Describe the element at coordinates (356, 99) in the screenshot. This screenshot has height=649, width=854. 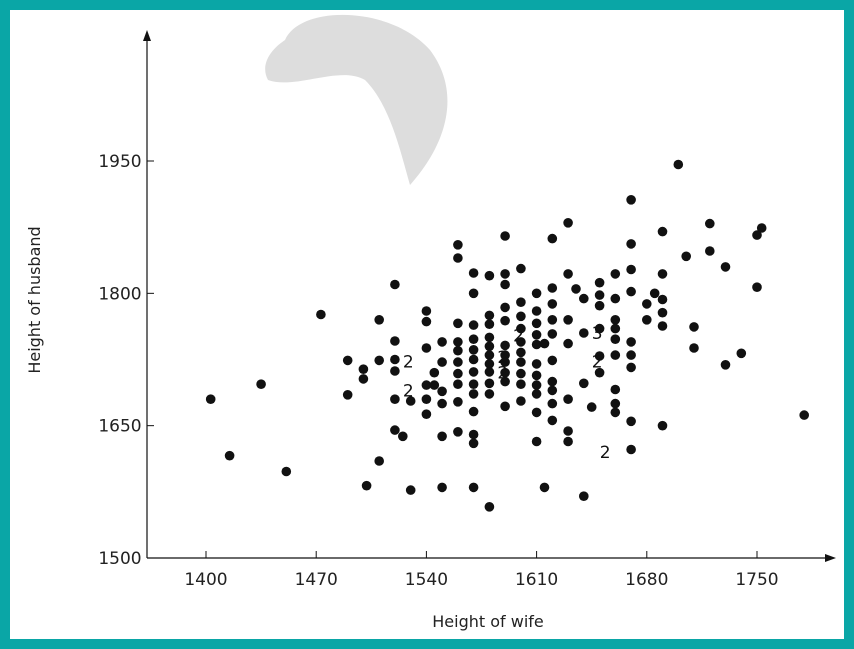
I see `watermark-shape` at that location.